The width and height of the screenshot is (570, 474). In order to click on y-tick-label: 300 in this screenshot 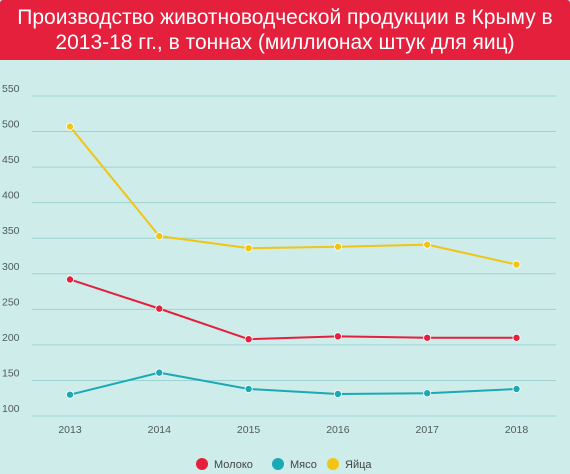, I will do `click(11, 267)`.